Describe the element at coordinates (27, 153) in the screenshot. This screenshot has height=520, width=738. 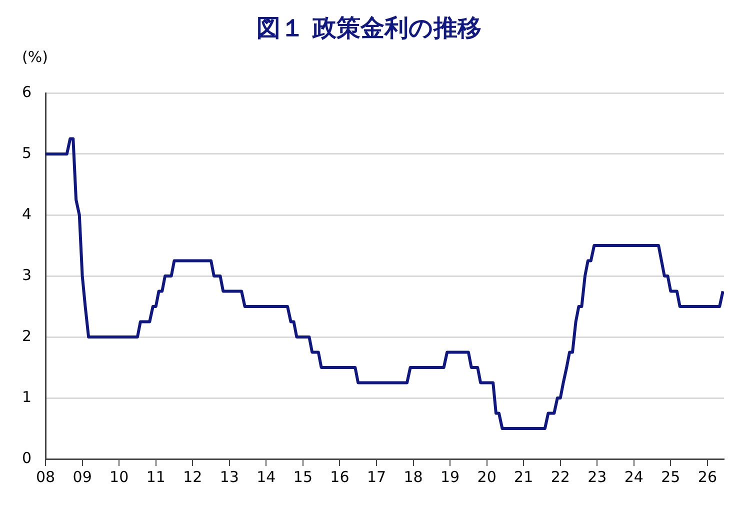
I see `y-tick-label: 5` at that location.